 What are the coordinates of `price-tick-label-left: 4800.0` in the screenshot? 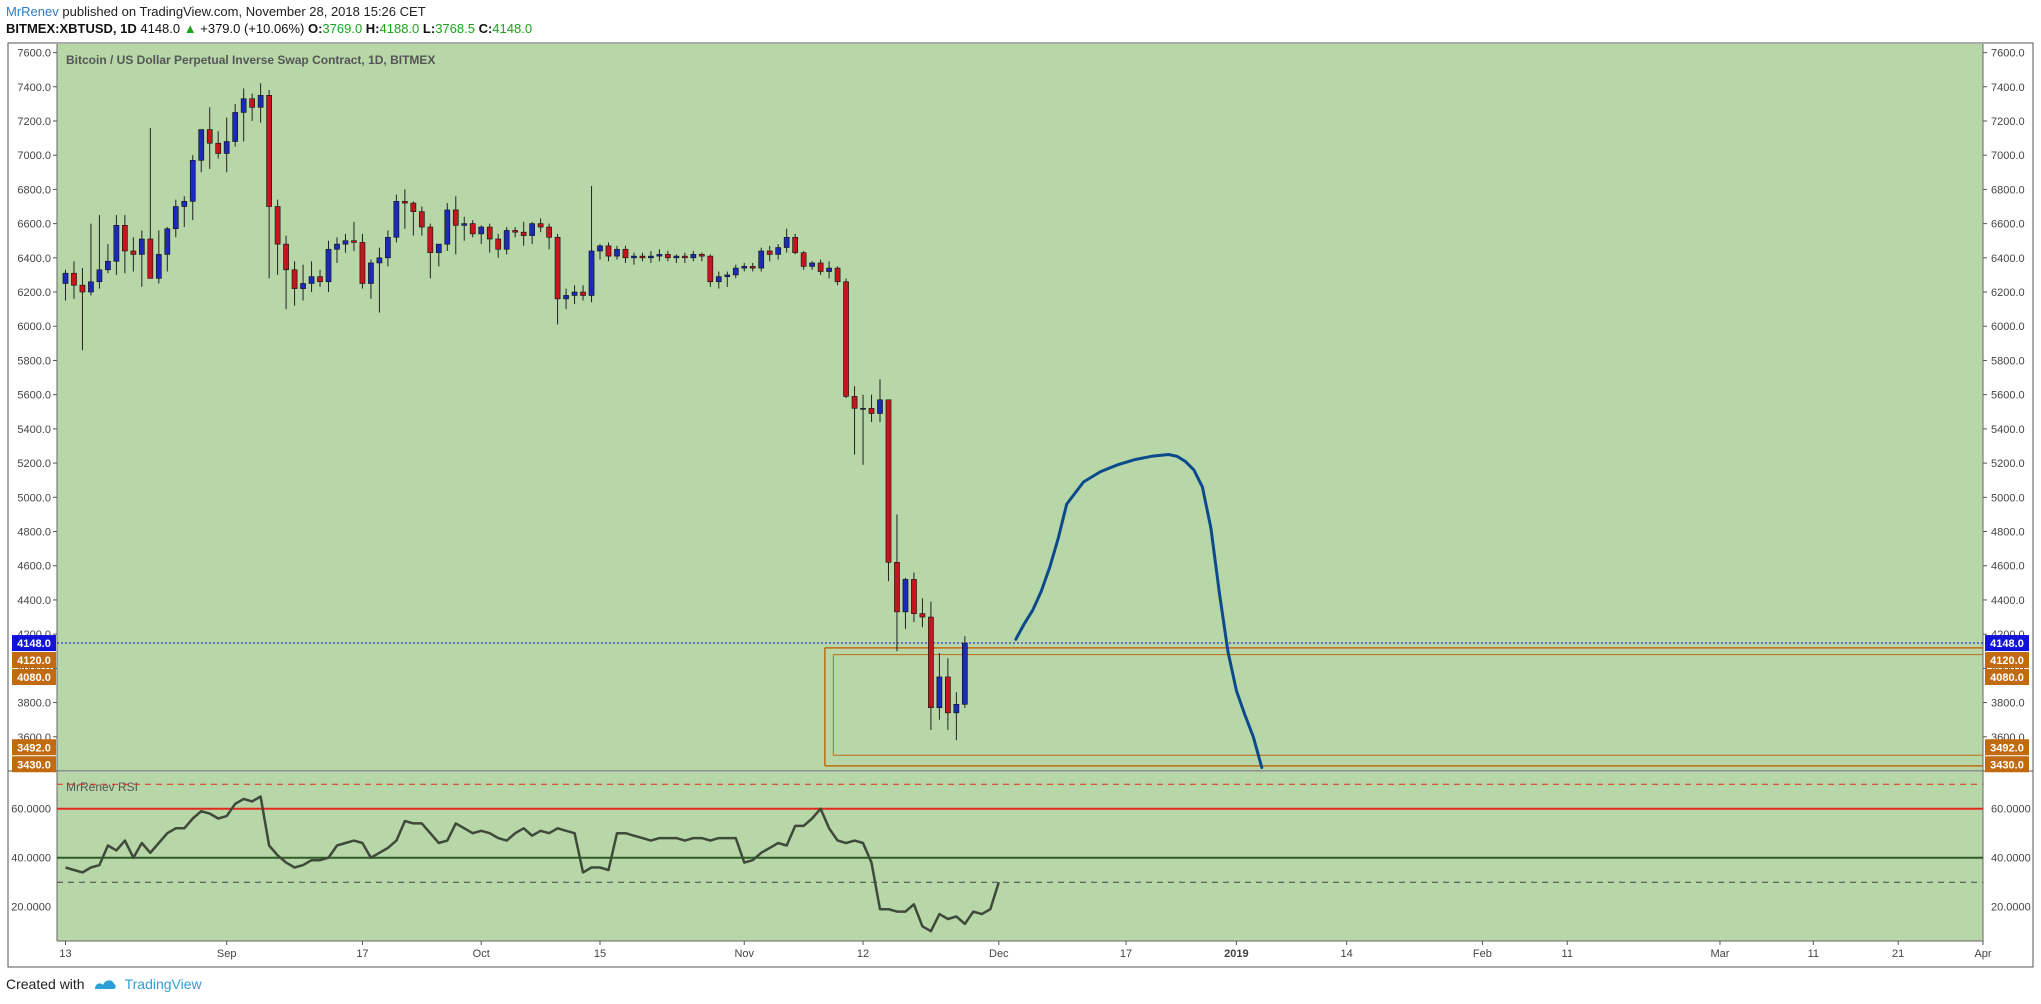 It's located at (34, 533).